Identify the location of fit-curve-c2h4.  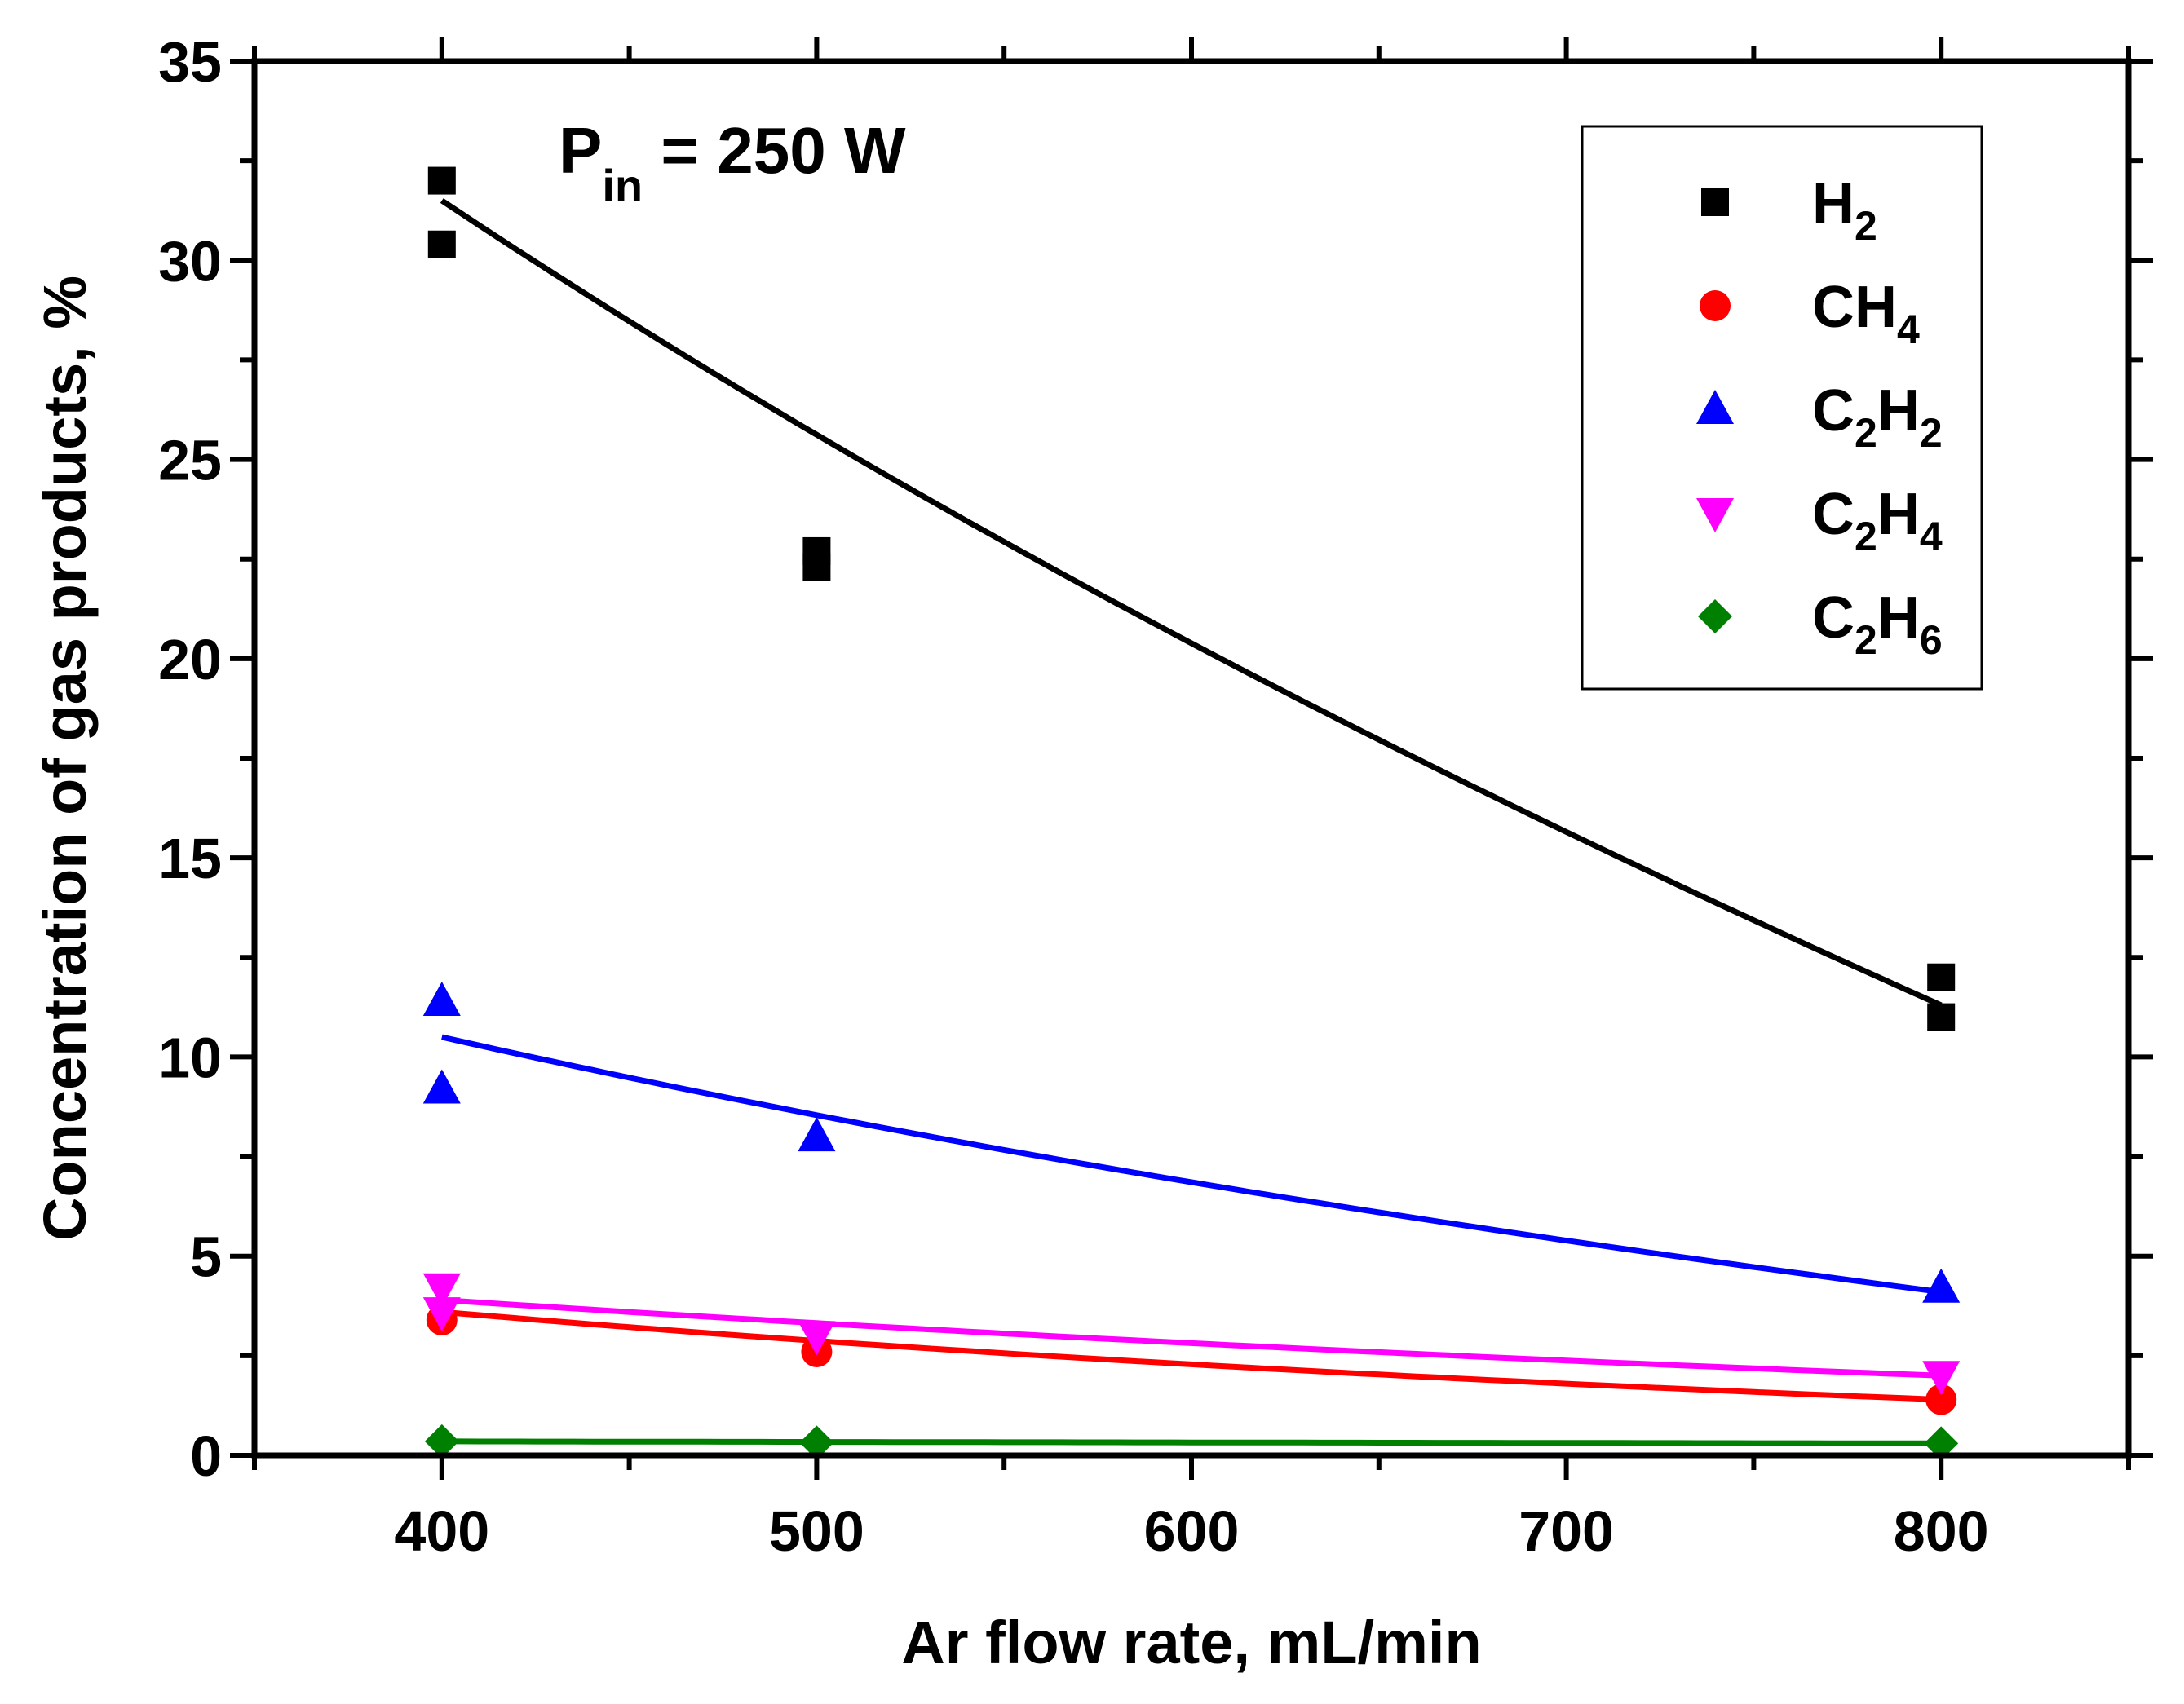
(1191, 1338).